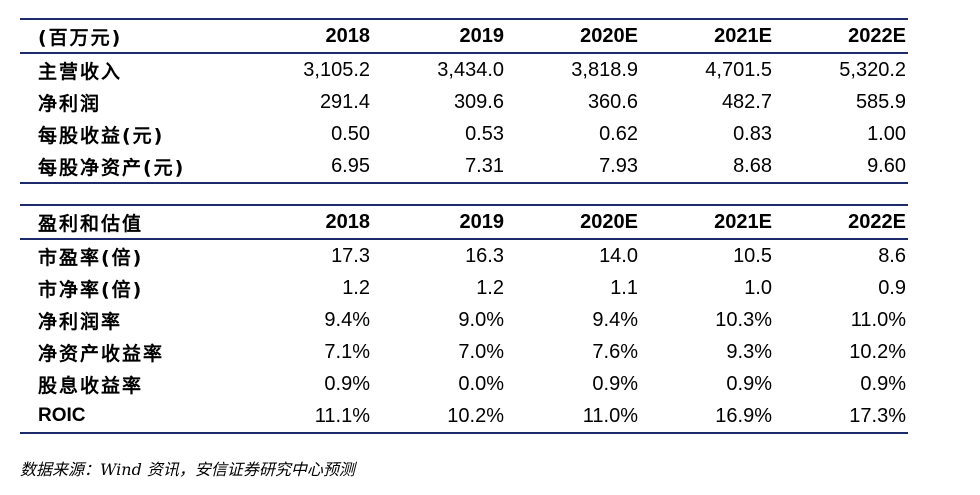 This screenshot has width=980, height=495. What do you see at coordinates (743, 319) in the screenshot?
I see `cell-value: 10.3%` at bounding box center [743, 319].